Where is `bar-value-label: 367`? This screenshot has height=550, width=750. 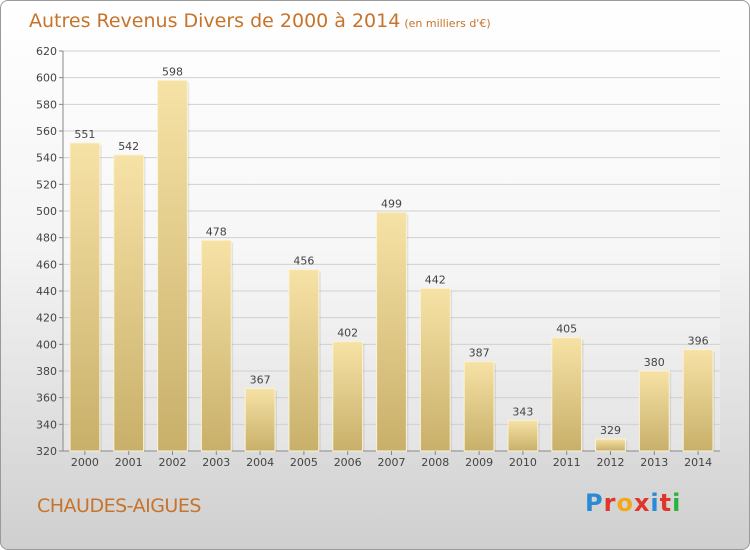
bar-value-label: 367 is located at coordinates (260, 379).